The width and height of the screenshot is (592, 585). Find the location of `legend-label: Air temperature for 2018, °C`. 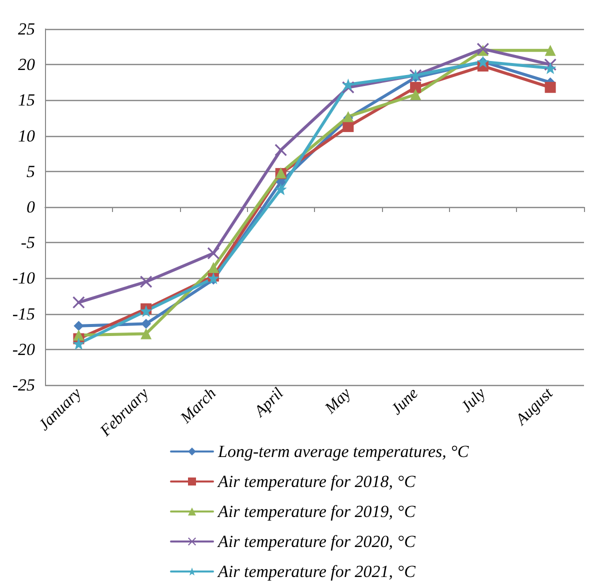

legend-label: Air temperature for 2018, °C is located at coordinates (316, 481).